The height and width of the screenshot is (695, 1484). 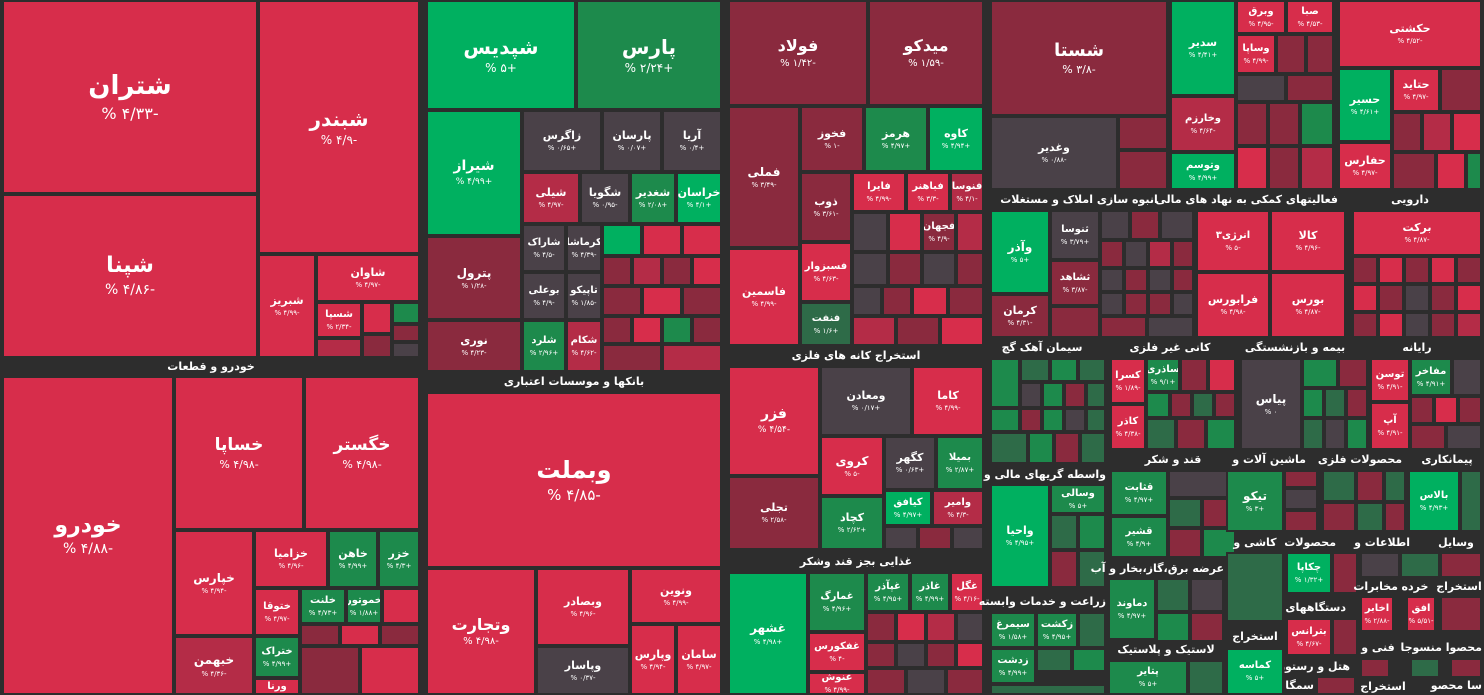 What do you see at coordinates (768, 633) in the screenshot?
I see `tile-ghshahr: غشهر +۴/۹۸ %` at bounding box center [768, 633].